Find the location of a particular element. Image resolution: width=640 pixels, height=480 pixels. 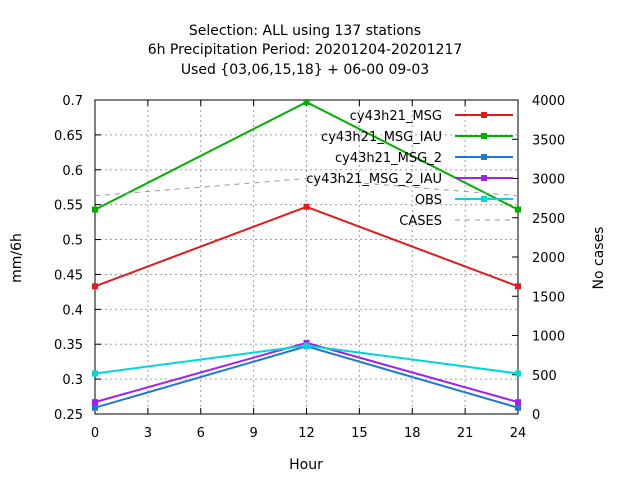

x-tick-label: 9 is located at coordinates (253, 433).